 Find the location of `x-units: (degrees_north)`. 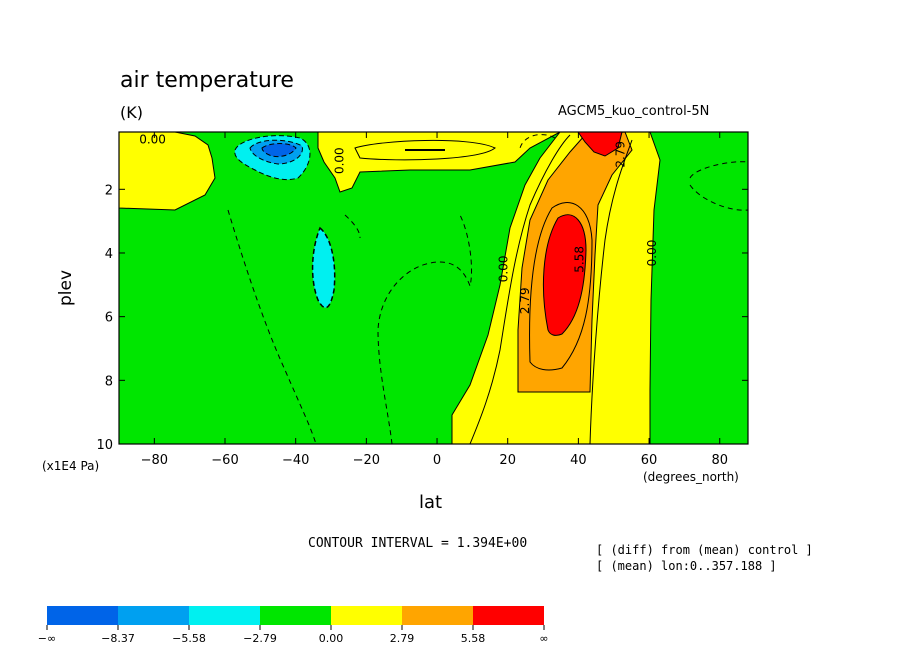

x-units: (degrees_north) is located at coordinates (691, 477).